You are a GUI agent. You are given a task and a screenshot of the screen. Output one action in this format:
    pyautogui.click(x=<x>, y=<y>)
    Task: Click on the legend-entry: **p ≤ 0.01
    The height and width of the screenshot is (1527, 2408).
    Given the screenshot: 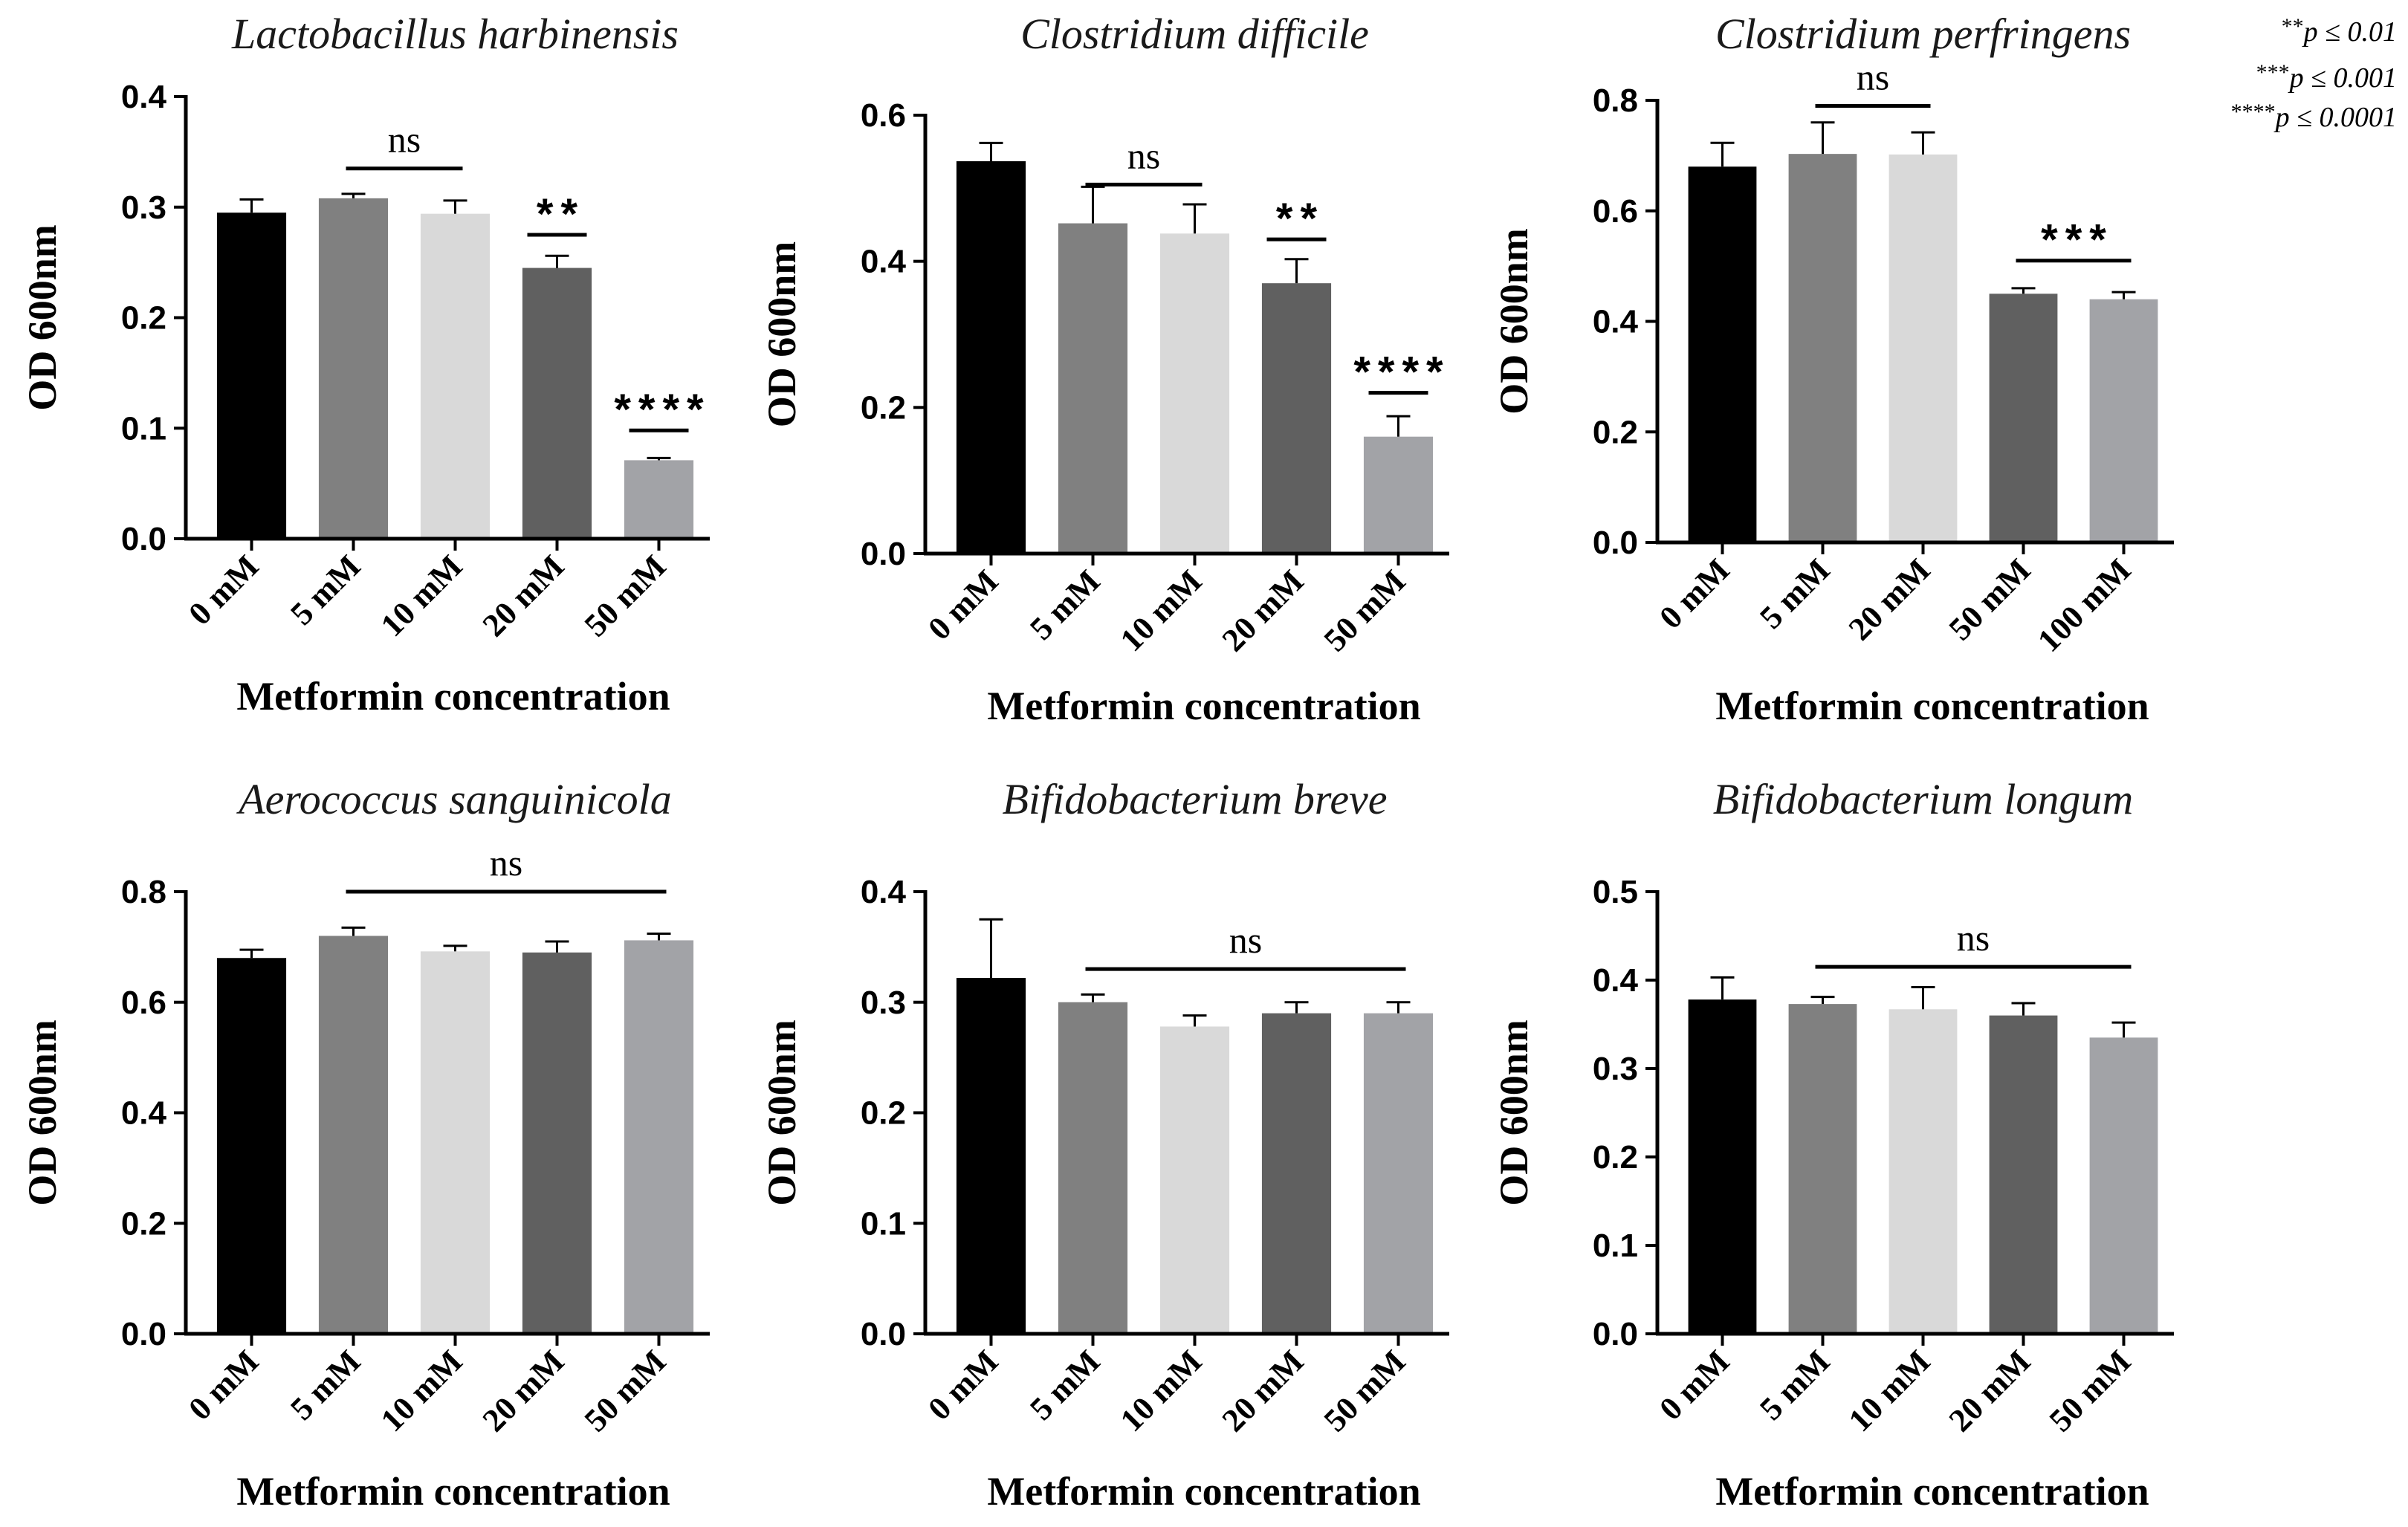 What is the action you would take?
    pyautogui.click(x=2339, y=31)
    